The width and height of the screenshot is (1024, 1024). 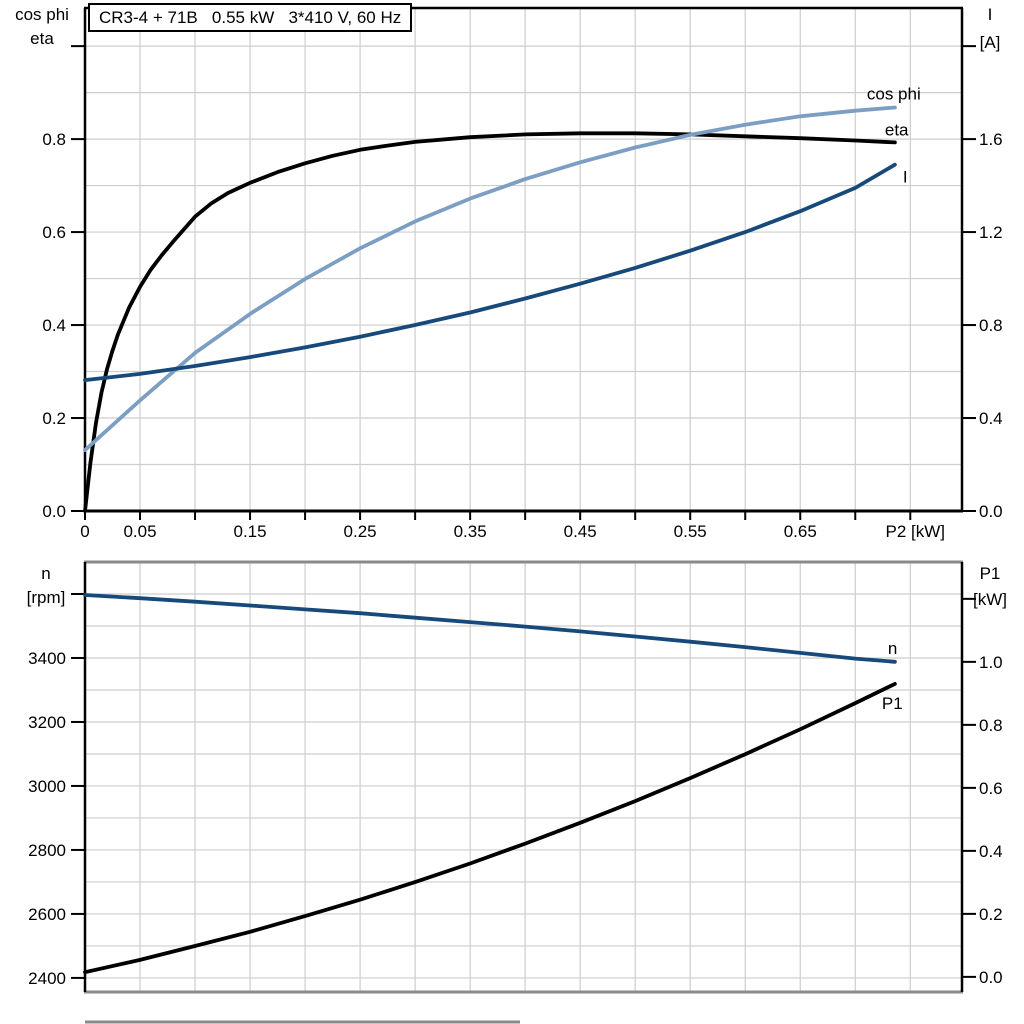 What do you see at coordinates (991, 788) in the screenshot?
I see `tick-label-right: 0.6` at bounding box center [991, 788].